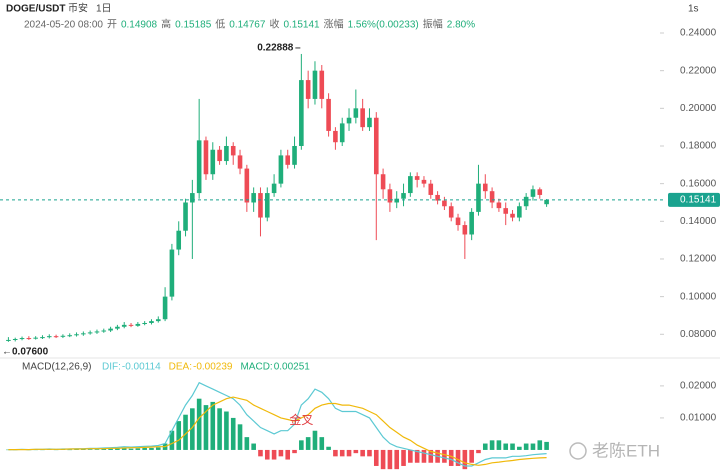 The image size is (720, 473). What do you see at coordinates (334, 24) in the screenshot?
I see `change-label: 涨幅` at bounding box center [334, 24].